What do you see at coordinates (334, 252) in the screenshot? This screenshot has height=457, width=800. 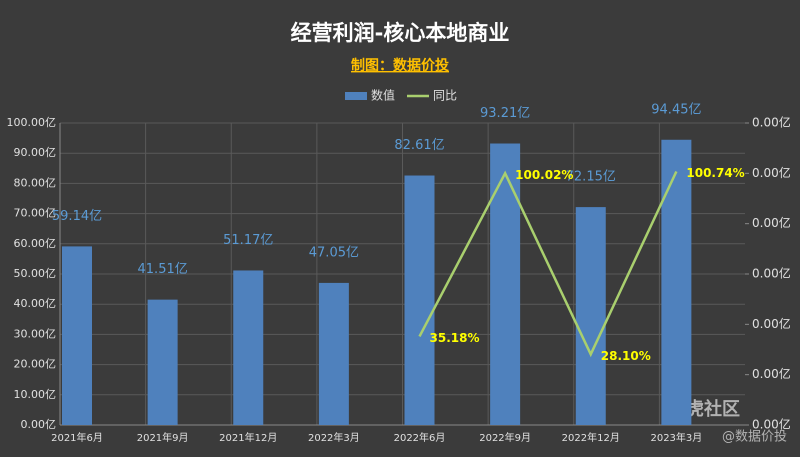 I see `bar-value-label: 47.05亿` at bounding box center [334, 252].